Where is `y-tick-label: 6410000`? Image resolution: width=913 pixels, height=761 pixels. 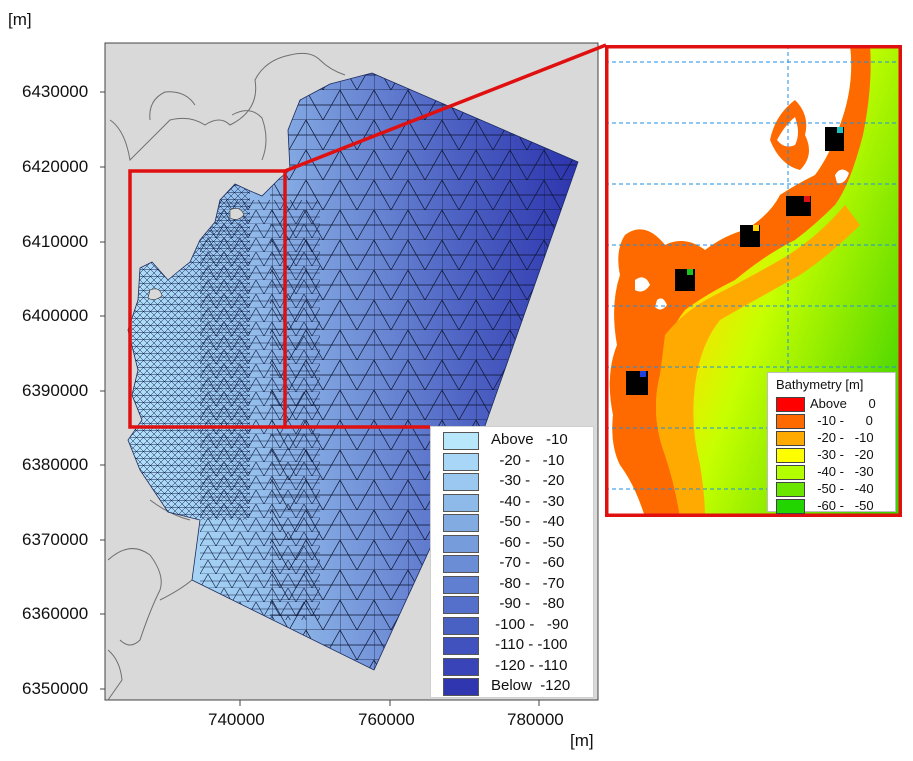 y-tick-label: 6410000 is located at coordinates (55, 241).